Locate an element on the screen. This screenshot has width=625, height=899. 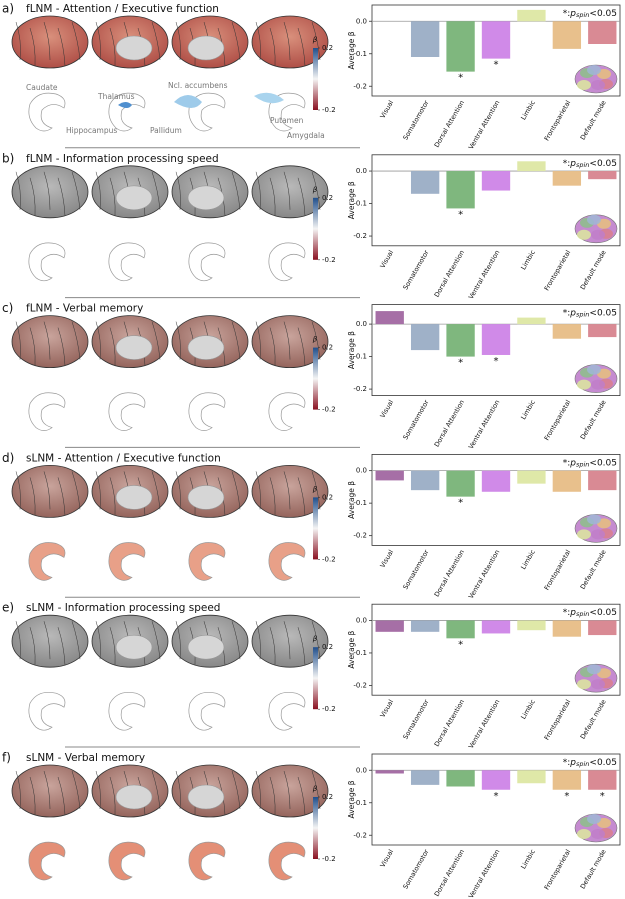
panel-title: sLNM - Verbal memory is located at coordinates (85, 758).